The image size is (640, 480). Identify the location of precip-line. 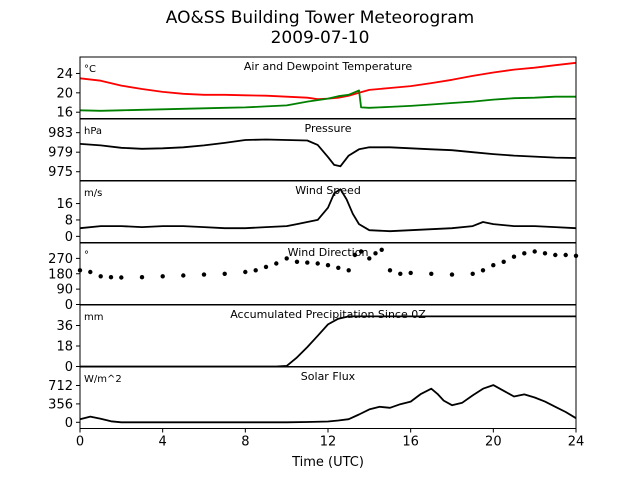
(328, 341).